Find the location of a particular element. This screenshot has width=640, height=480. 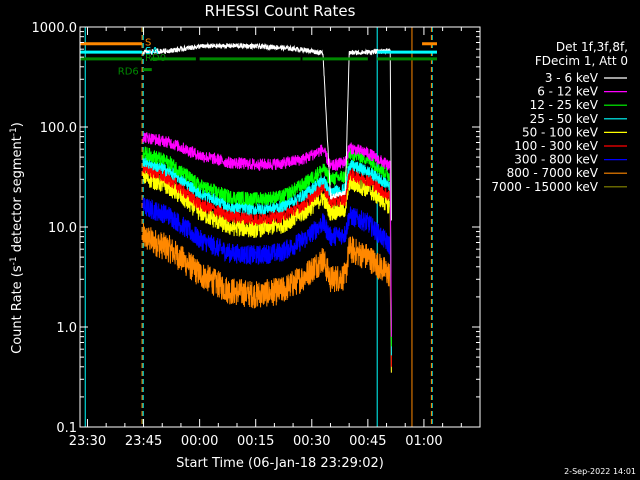

y-tick-label: 1.0 is located at coordinates (66, 328).